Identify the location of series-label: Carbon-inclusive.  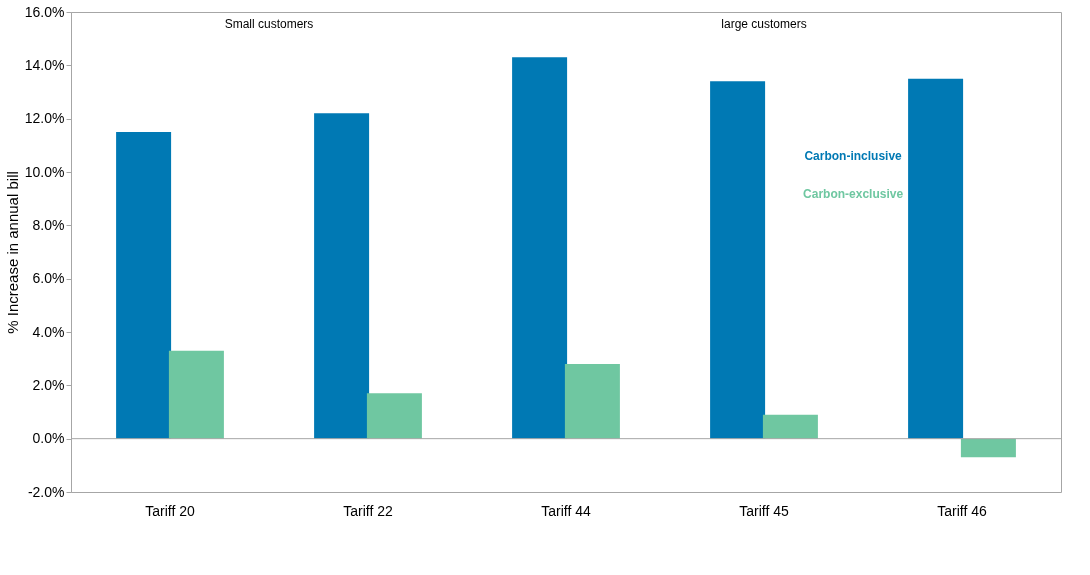
(853, 156).